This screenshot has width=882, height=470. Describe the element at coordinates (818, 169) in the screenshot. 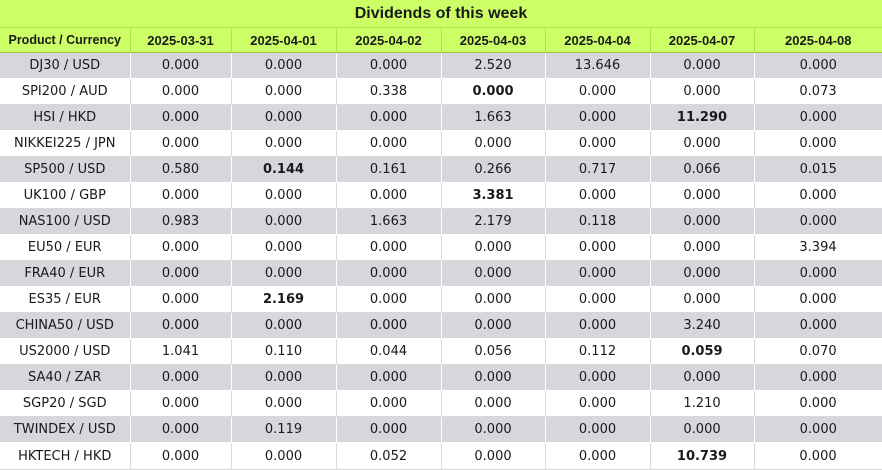

I see `dividend-value-cell: 0.015` at that location.